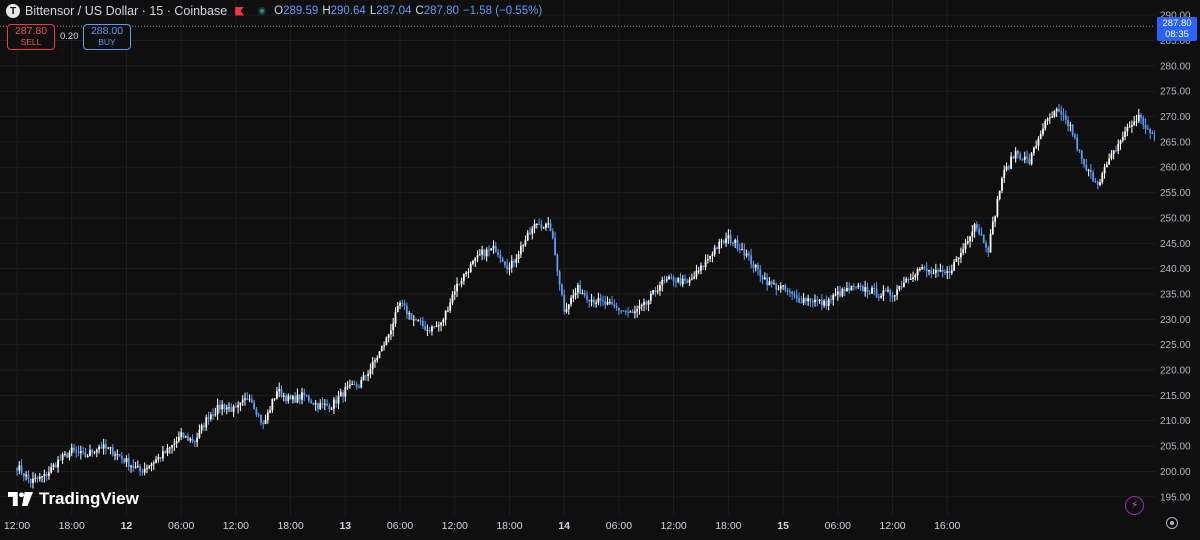  I want to click on market-status-icon, so click(262, 11).